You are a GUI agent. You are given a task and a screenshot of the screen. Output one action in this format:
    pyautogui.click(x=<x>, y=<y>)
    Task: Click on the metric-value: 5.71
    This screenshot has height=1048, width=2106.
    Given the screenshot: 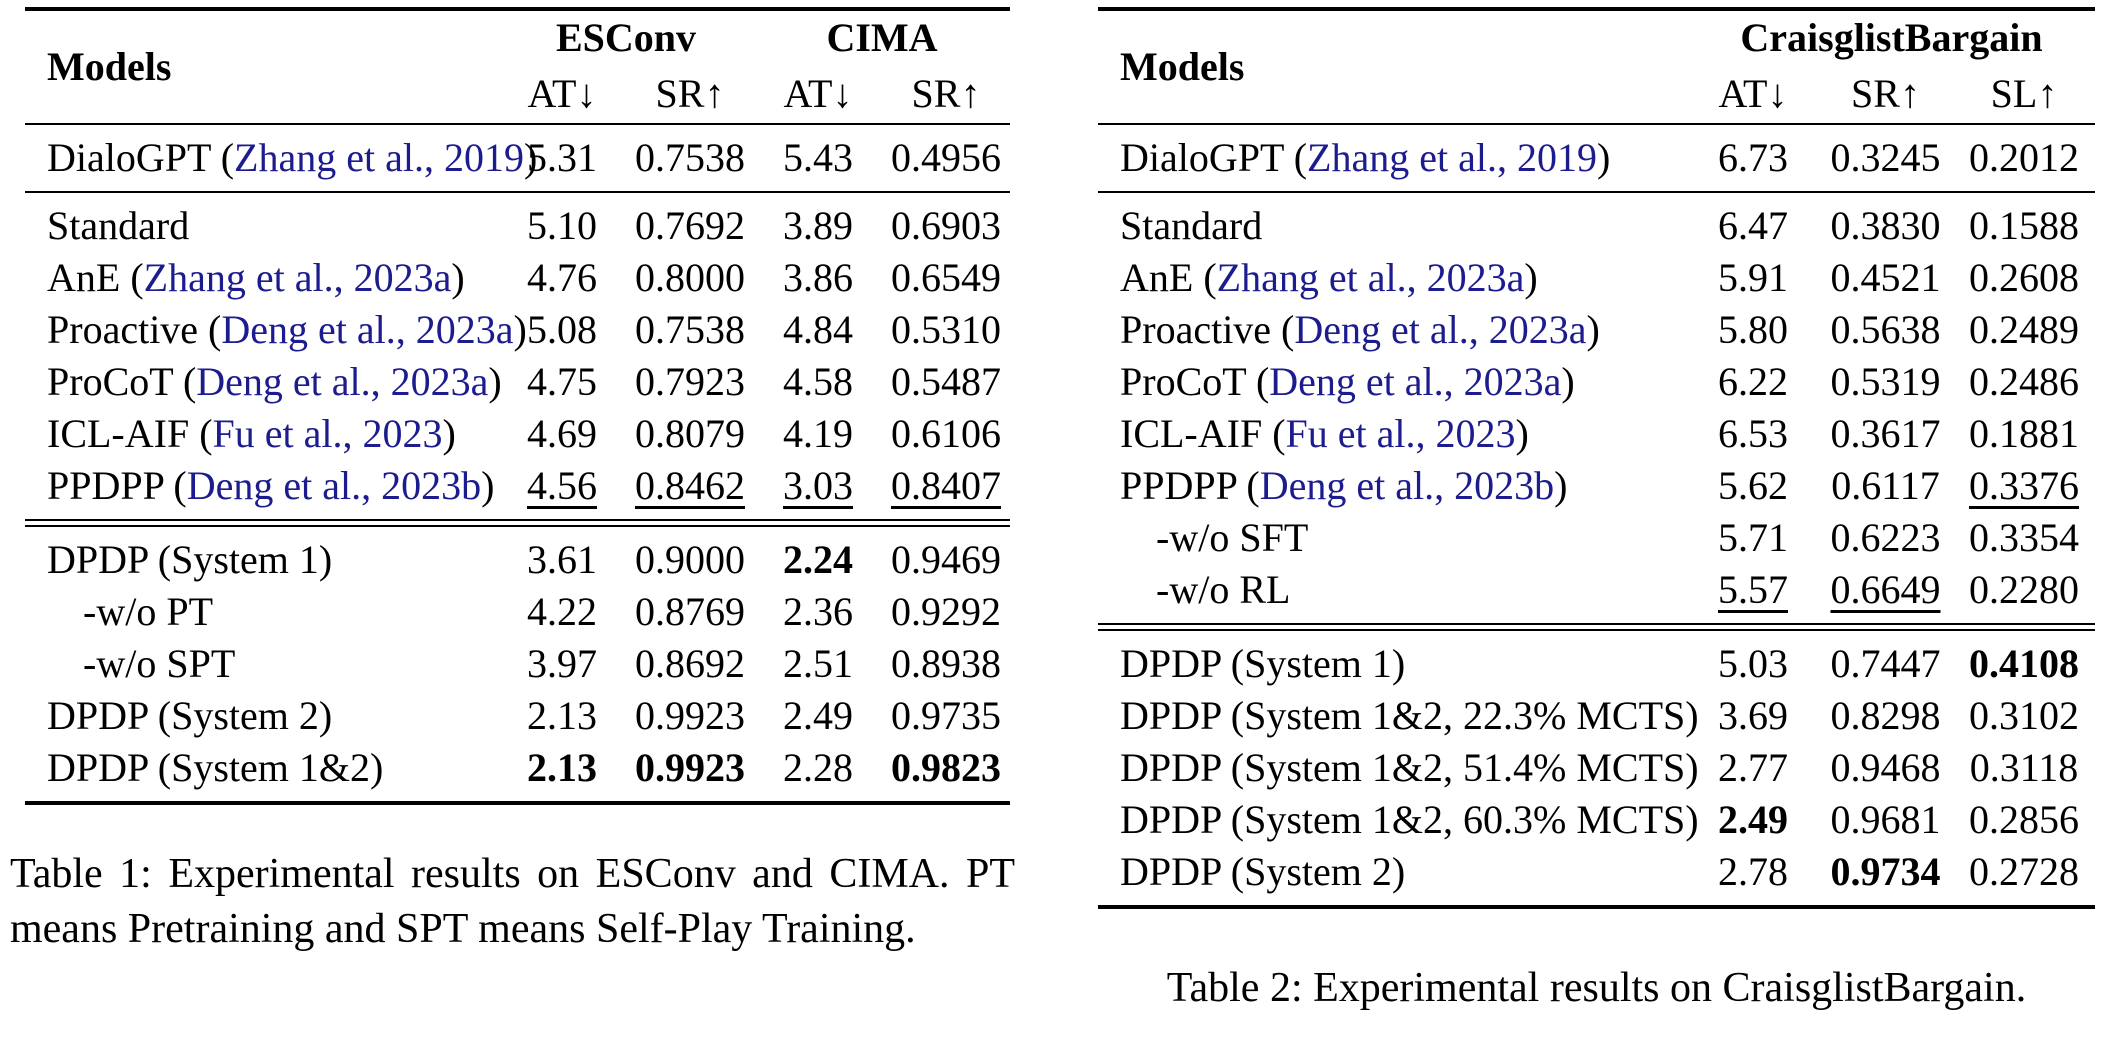 What is the action you would take?
    pyautogui.click(x=1753, y=538)
    